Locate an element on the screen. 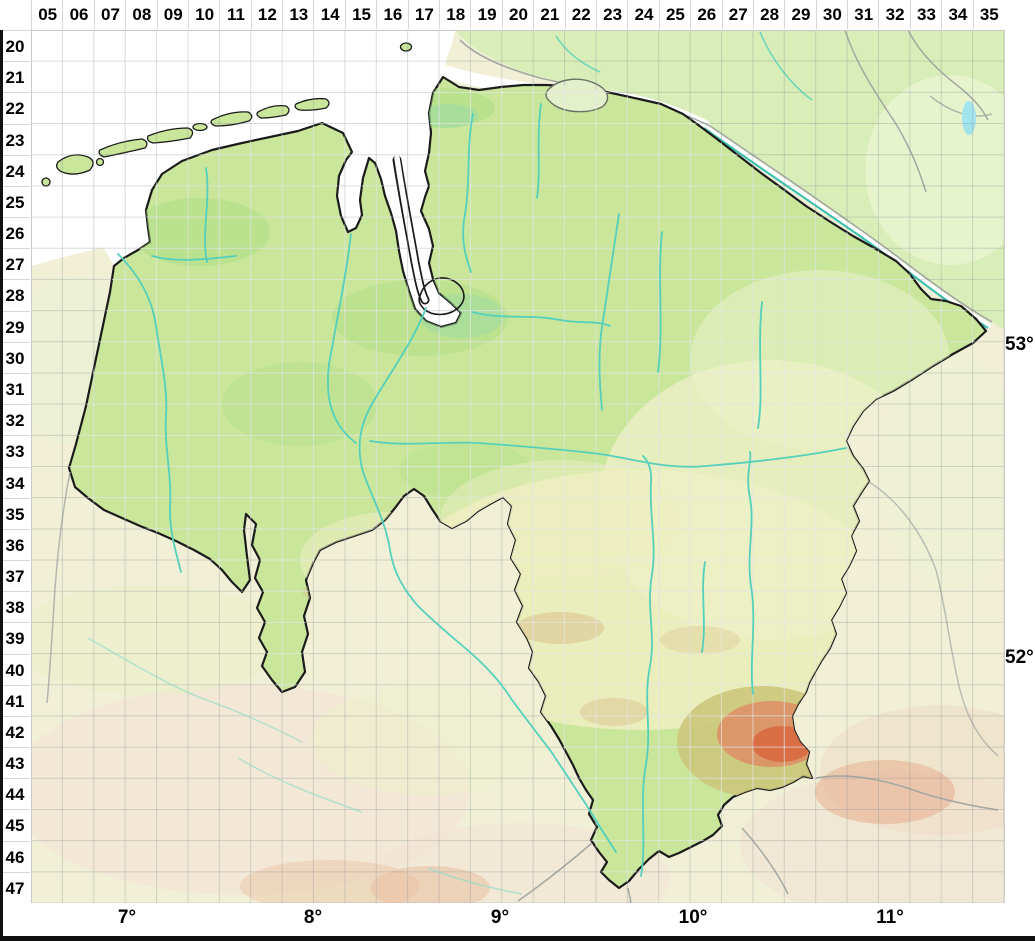  longitude-label: 10° is located at coordinates (693, 917).